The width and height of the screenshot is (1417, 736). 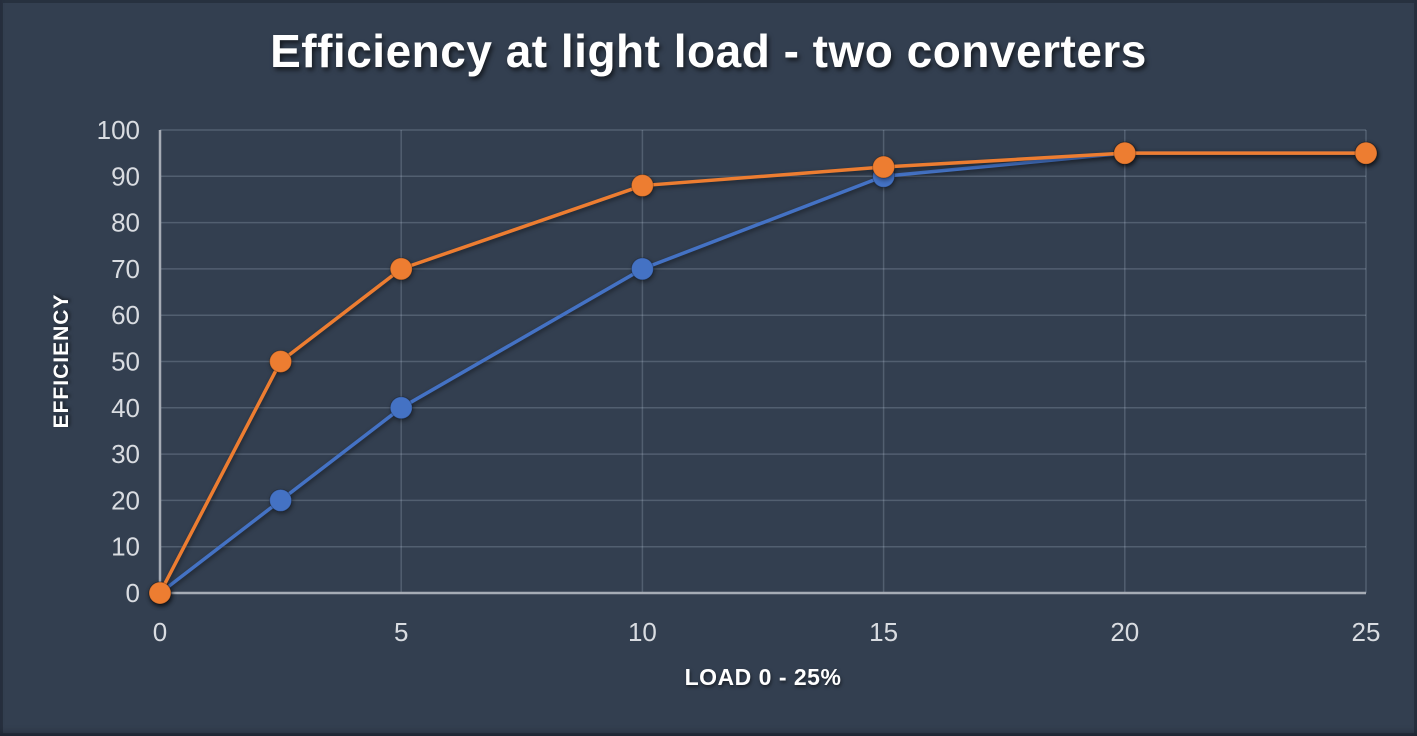 What do you see at coordinates (883, 632) in the screenshot?
I see `x-tick-label: 15` at bounding box center [883, 632].